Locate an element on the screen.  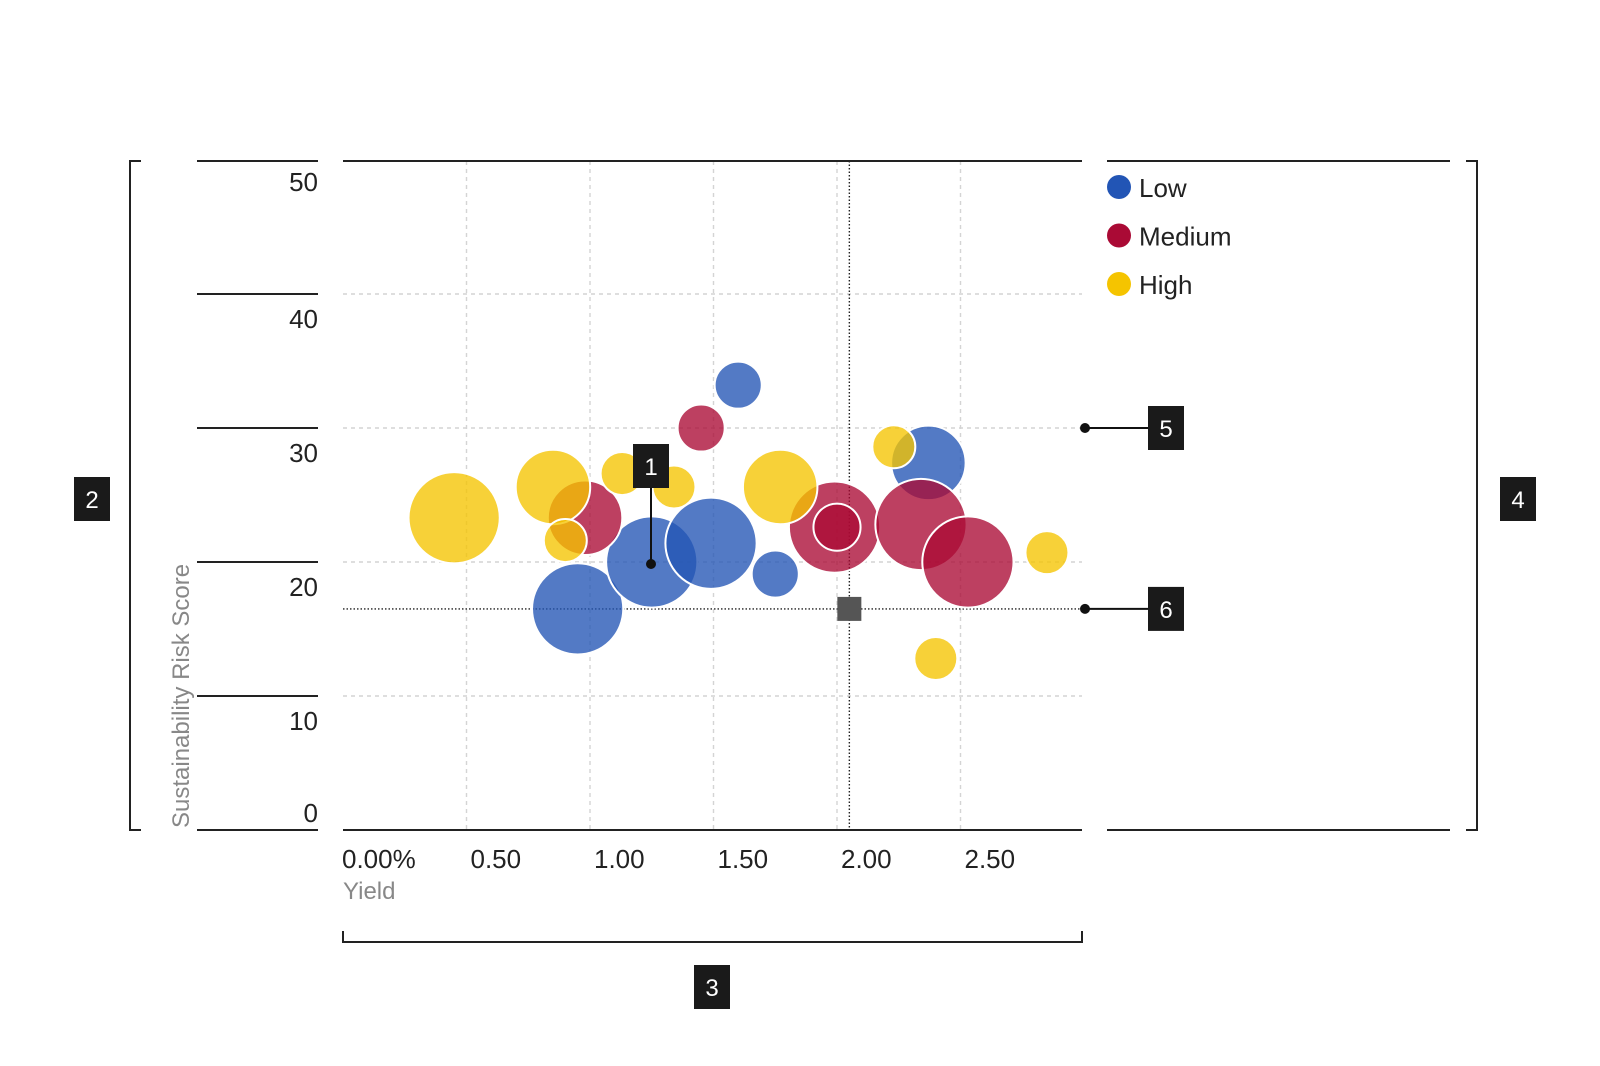
callout-number: 2 is located at coordinates (91, 500).